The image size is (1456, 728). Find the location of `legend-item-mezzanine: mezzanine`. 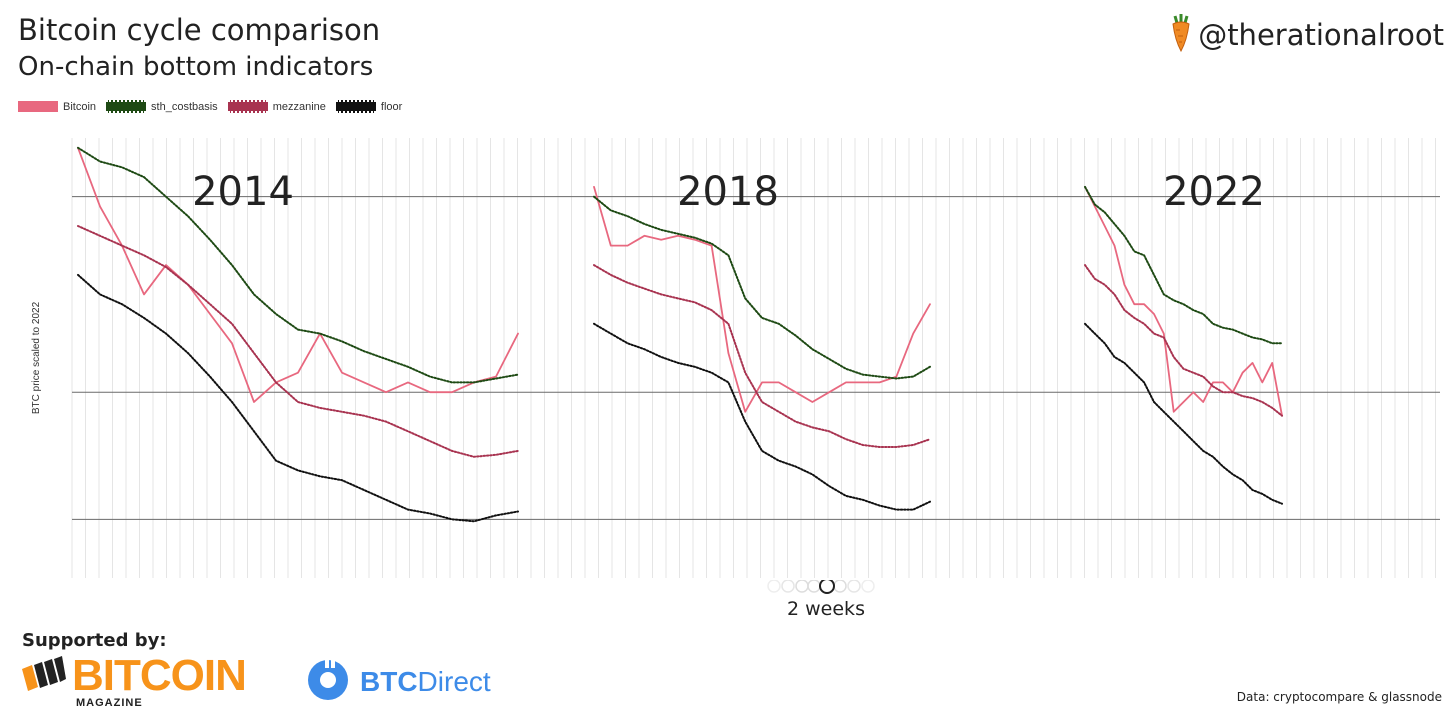

legend-item-mezzanine: mezzanine is located at coordinates (276, 106).